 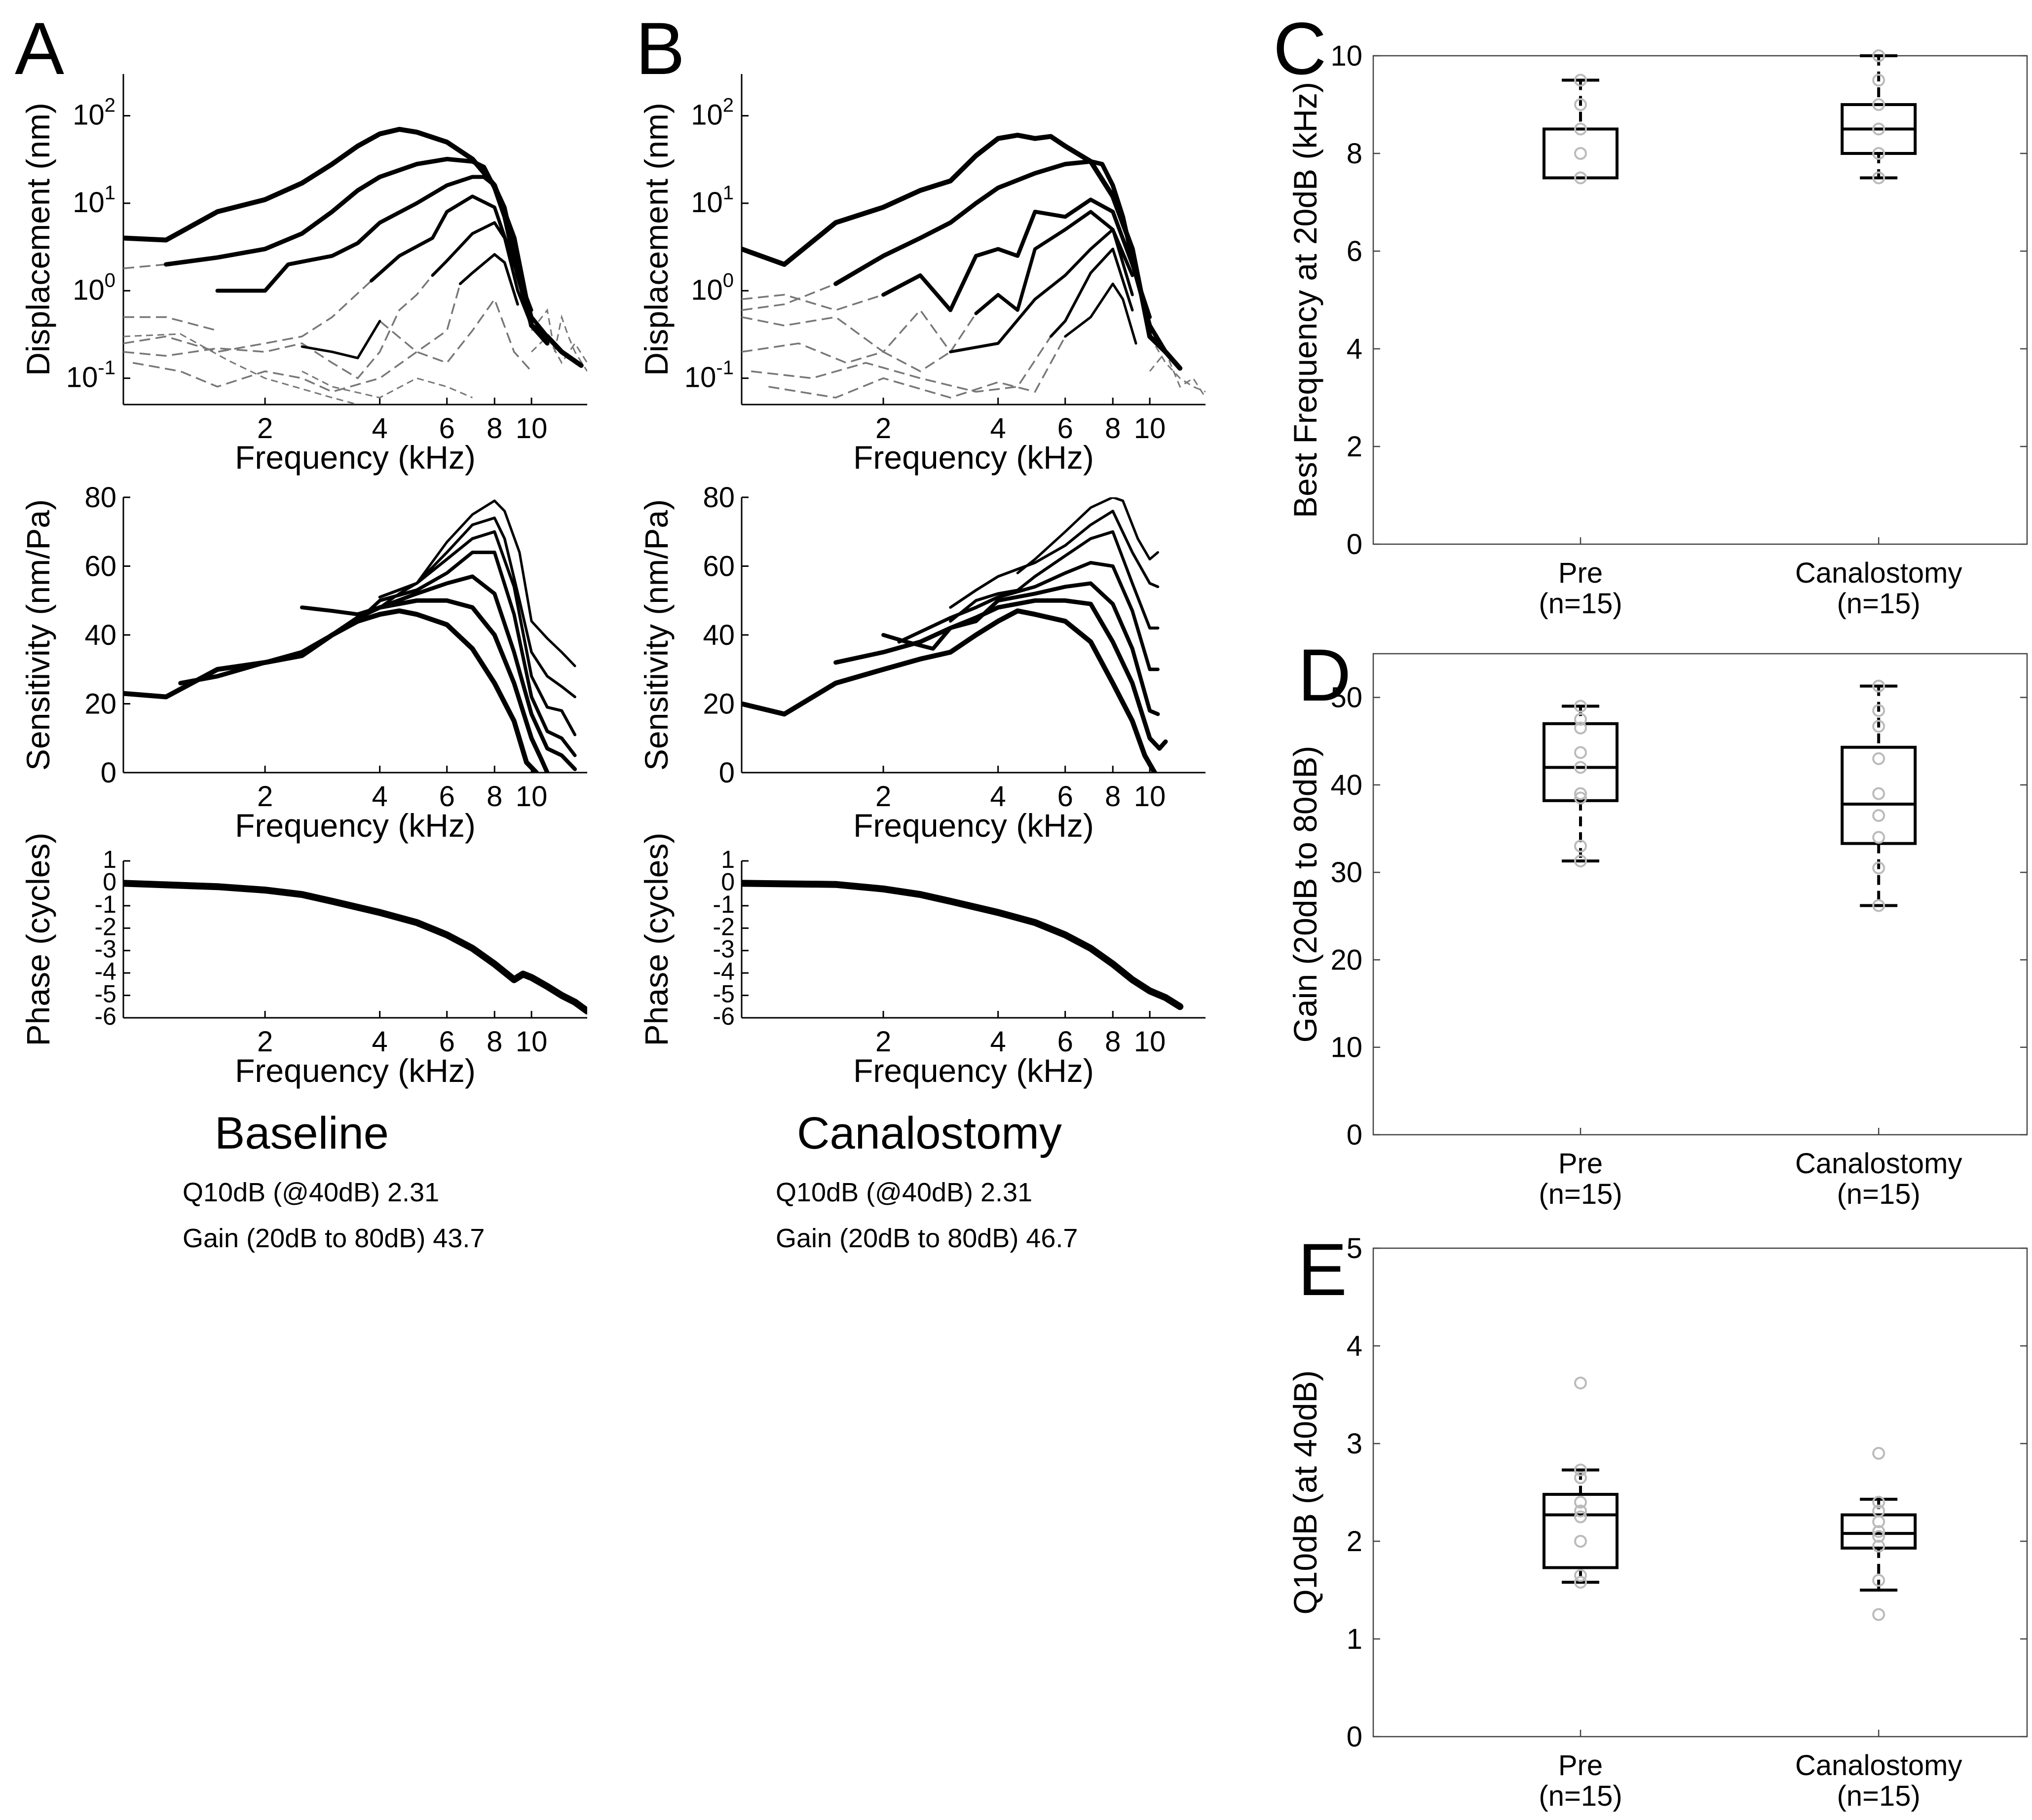 I want to click on series-50dB, so click(x=454, y=654).